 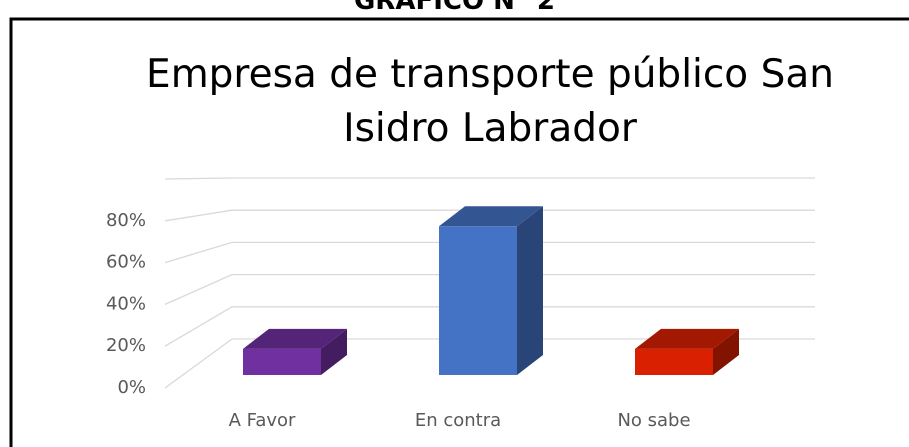 I want to click on x-tick-label: No sabe, so click(x=653, y=420).